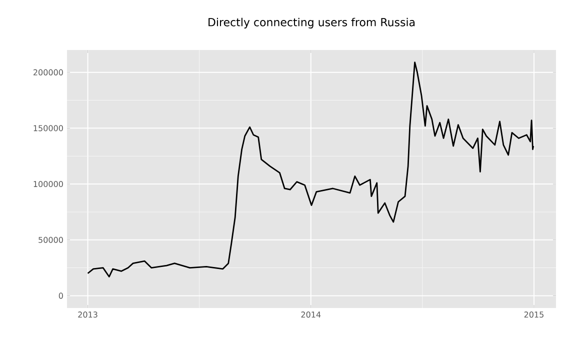 Image resolution: width=576 pixels, height=360 pixels. Describe the element at coordinates (50, 239) in the screenshot. I see `y-tick-label: 50000` at that location.